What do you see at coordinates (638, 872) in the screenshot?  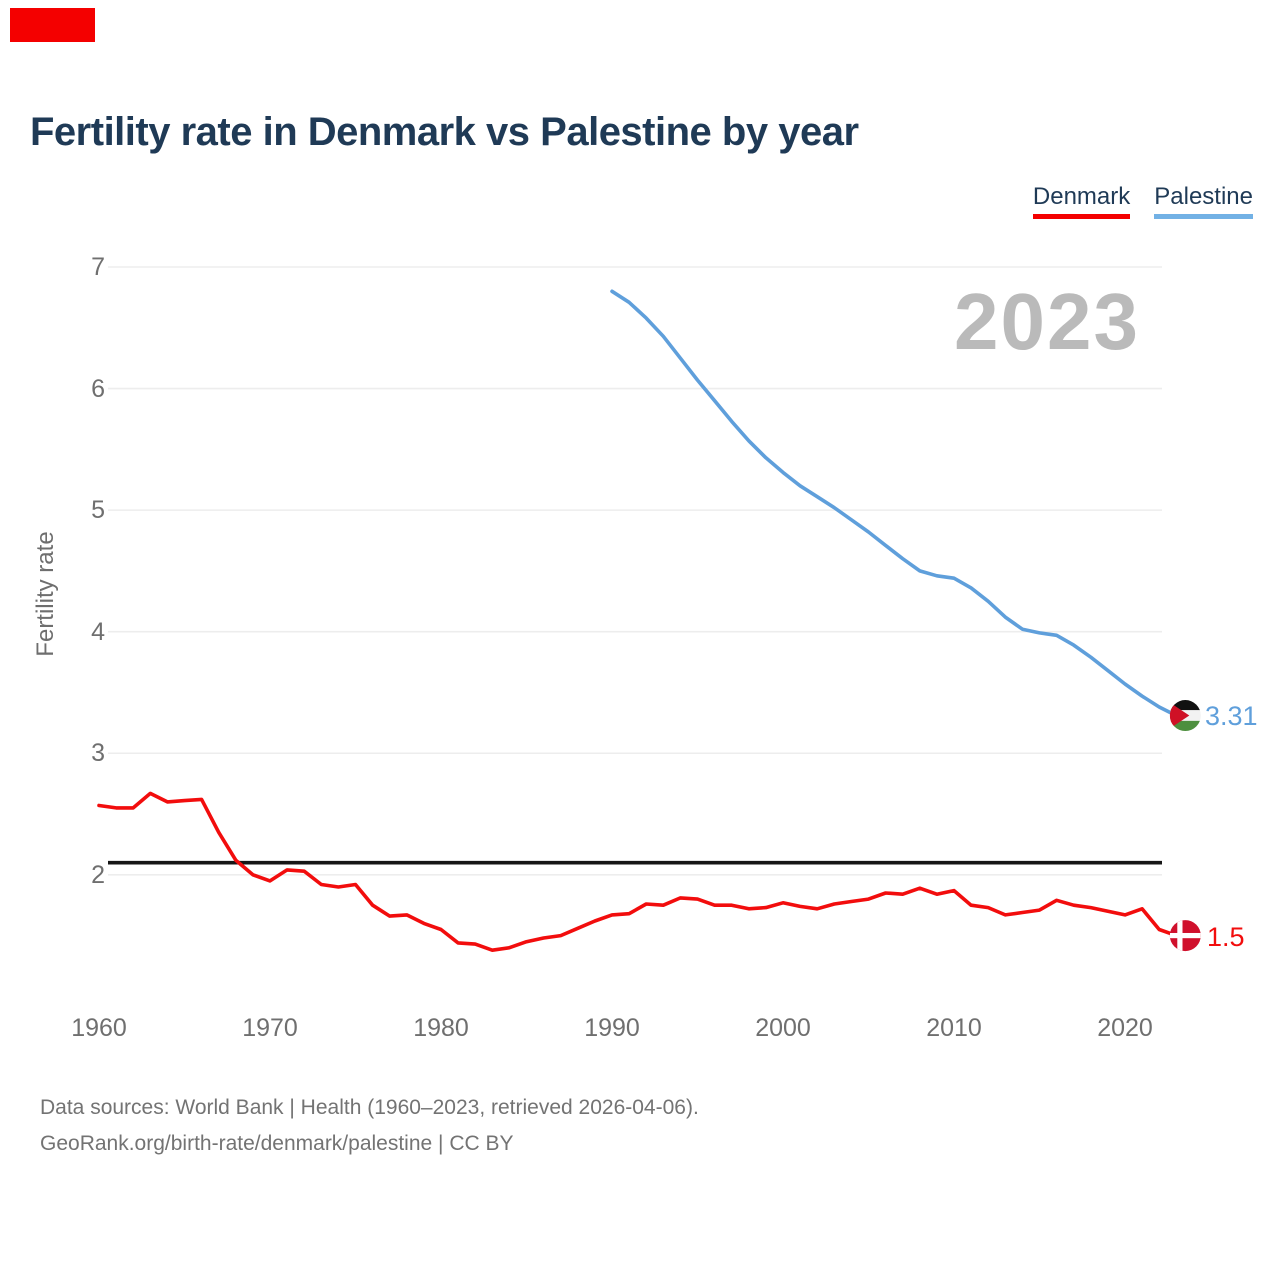 I see `denmark-line` at bounding box center [638, 872].